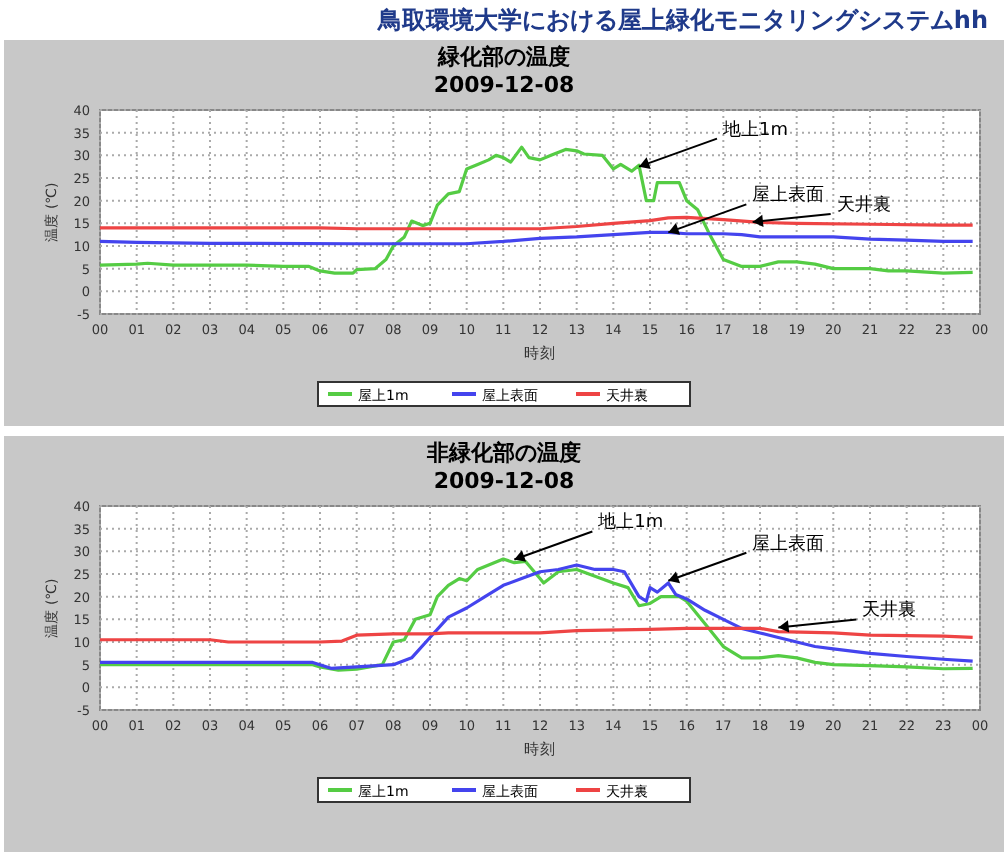 The width and height of the screenshot is (1008, 852). Describe the element at coordinates (681, 20) in the screenshot. I see `text: 鳥取環境大学における屋上緑化モニタリングシステムhh` at that location.